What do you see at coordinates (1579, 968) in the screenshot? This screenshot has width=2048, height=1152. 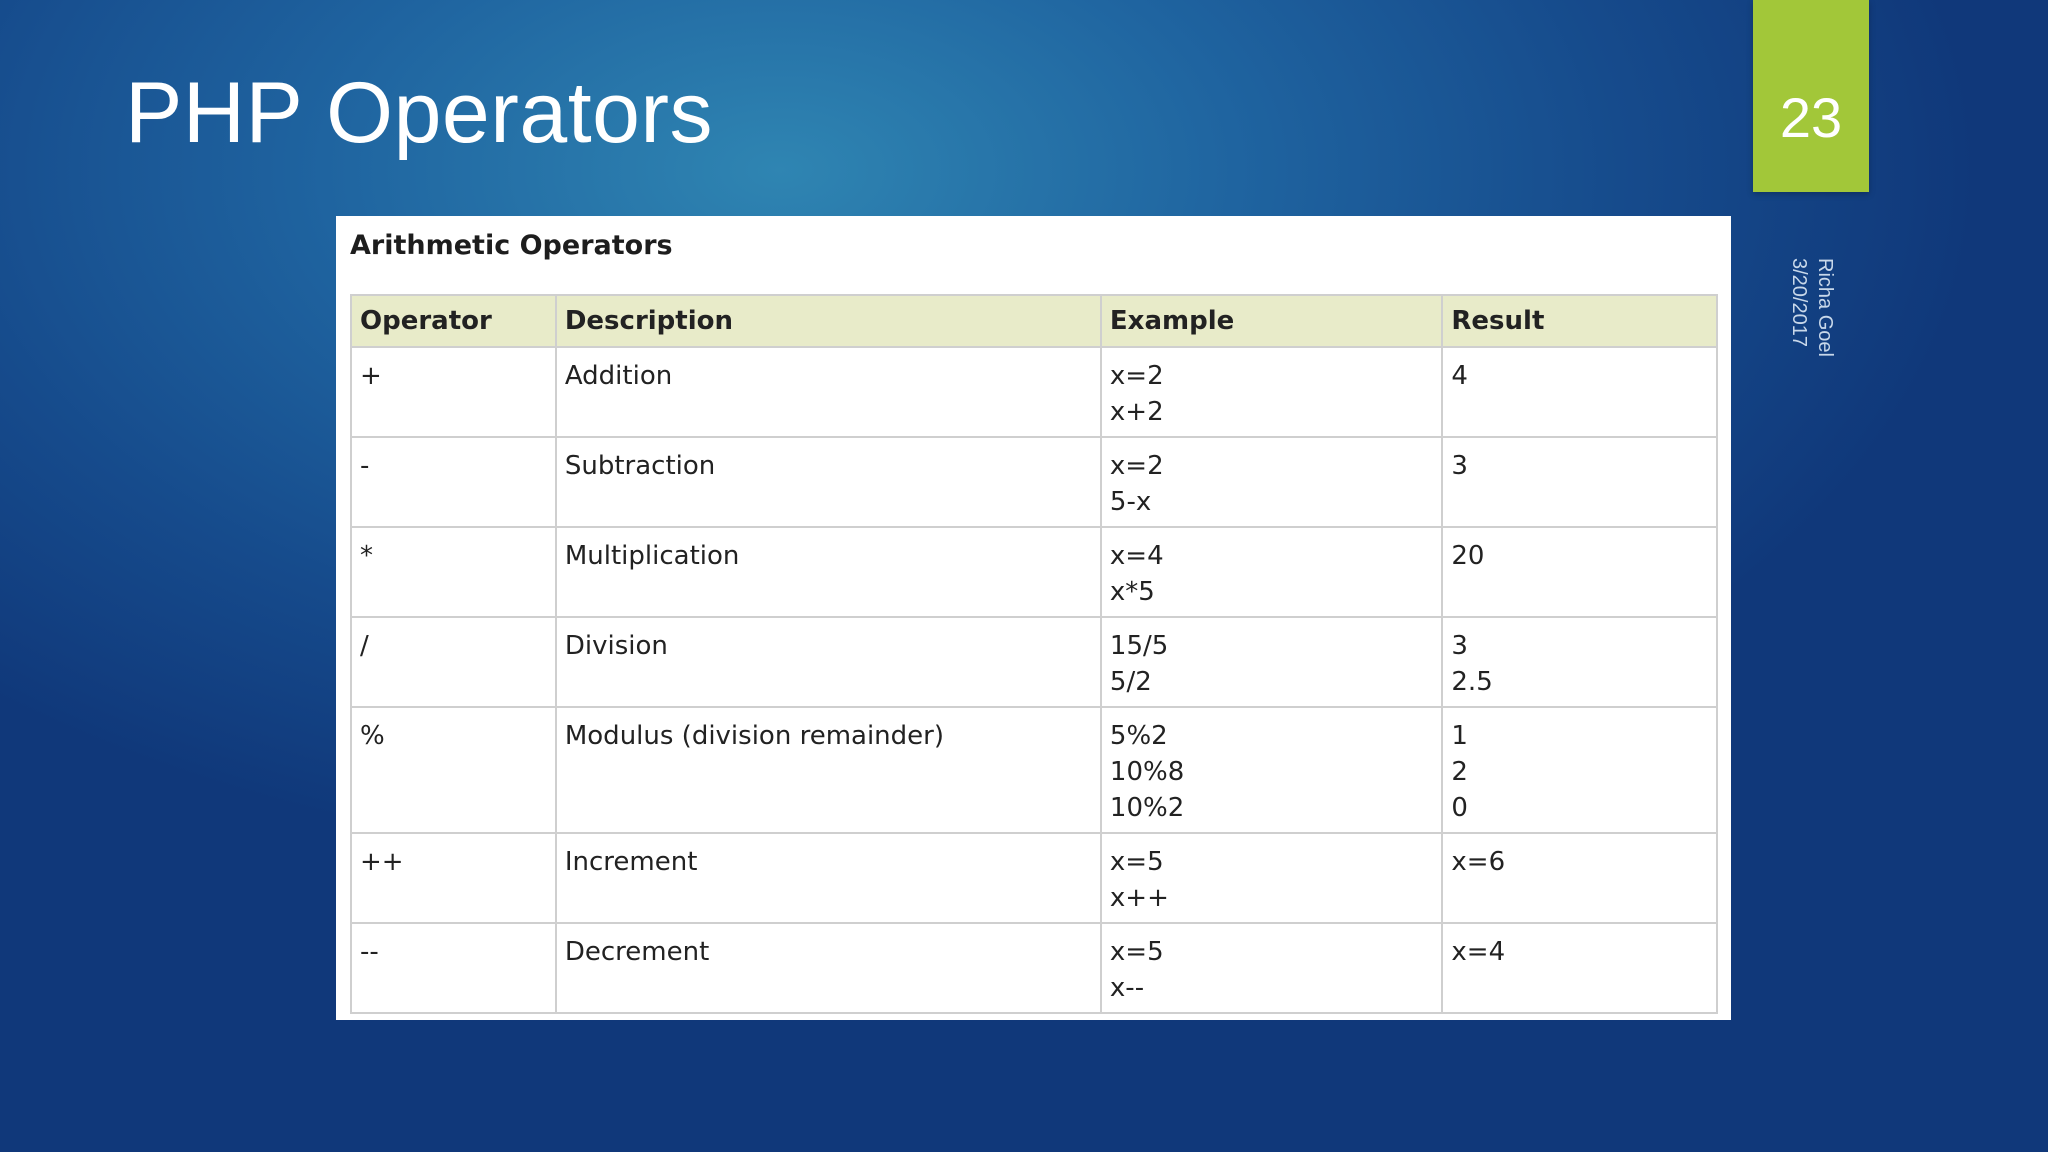 I see `cell-result: x=4` at bounding box center [1579, 968].